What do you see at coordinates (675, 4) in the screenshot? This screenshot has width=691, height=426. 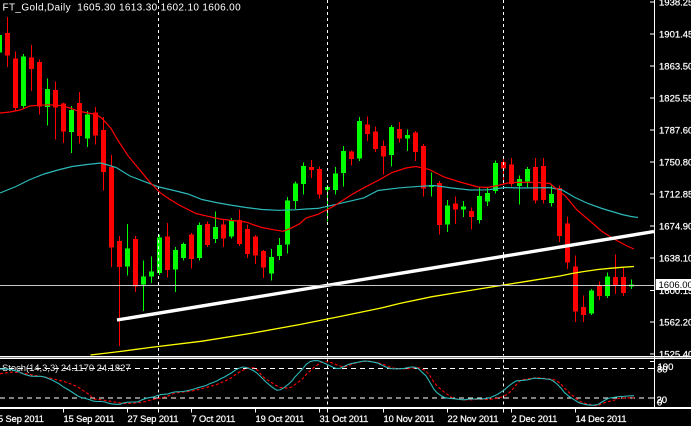 I see `svg-text: 1938.25` at bounding box center [675, 4].